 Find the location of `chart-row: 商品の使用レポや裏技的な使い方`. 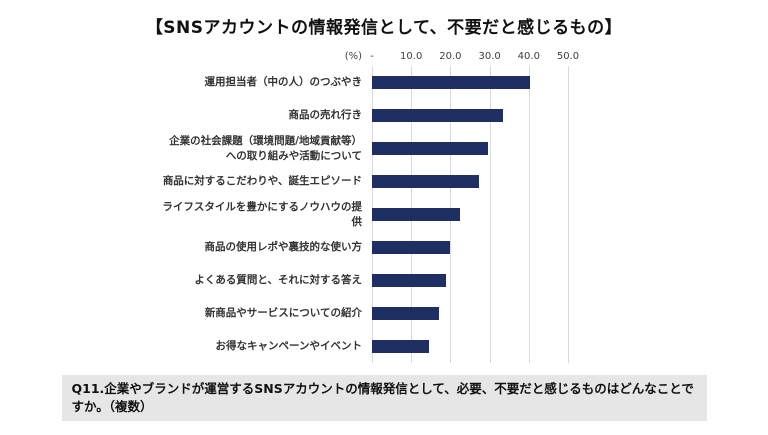

chart-row: 商品の使用レポや裏技的な使い方 is located at coordinates (465, 247).